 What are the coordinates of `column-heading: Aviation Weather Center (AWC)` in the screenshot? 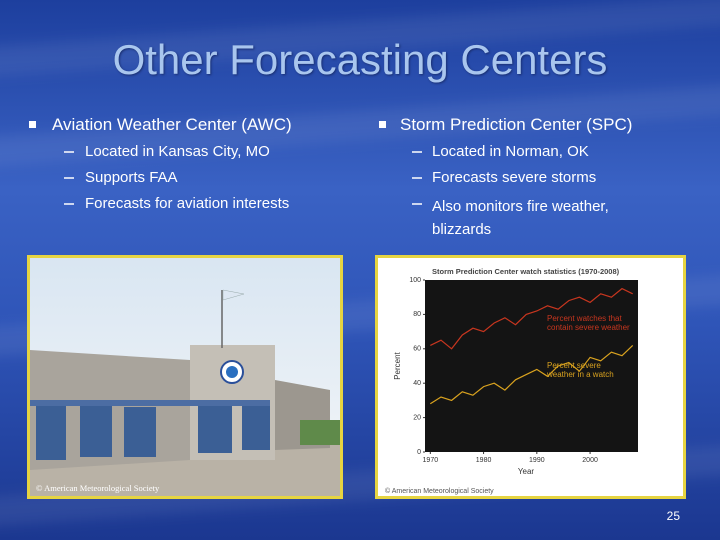 It's located at (172, 124).